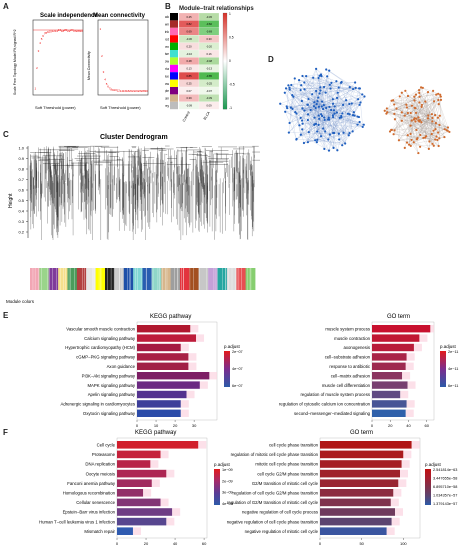 This screenshot has height=550, width=472. I want to click on go-f-legend-bar, so click(428, 487).